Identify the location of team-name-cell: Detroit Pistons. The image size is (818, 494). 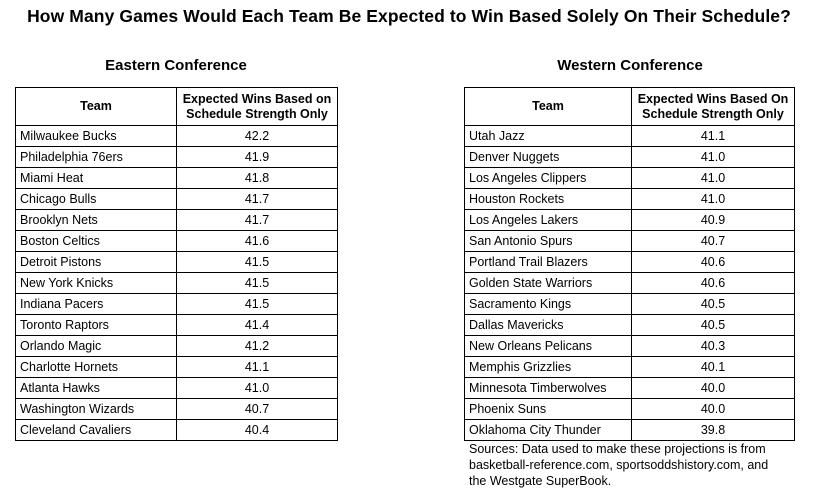
(96, 262).